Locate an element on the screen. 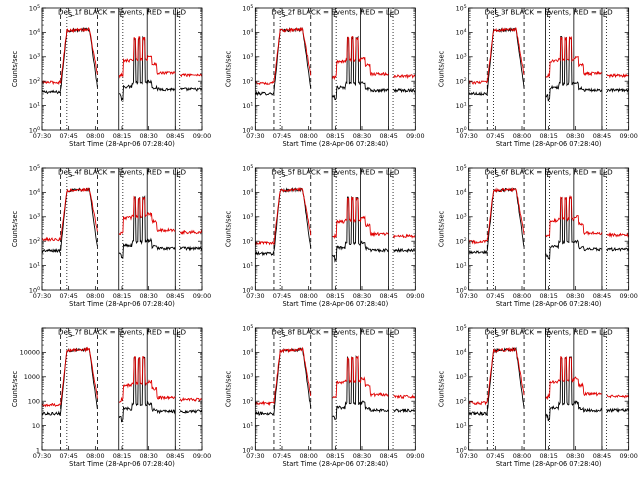 Image resolution: width=640 pixels, height=480 pixels. panel-title: Det_1f BLACK = Events, RED = LLD is located at coordinates (122, 12).